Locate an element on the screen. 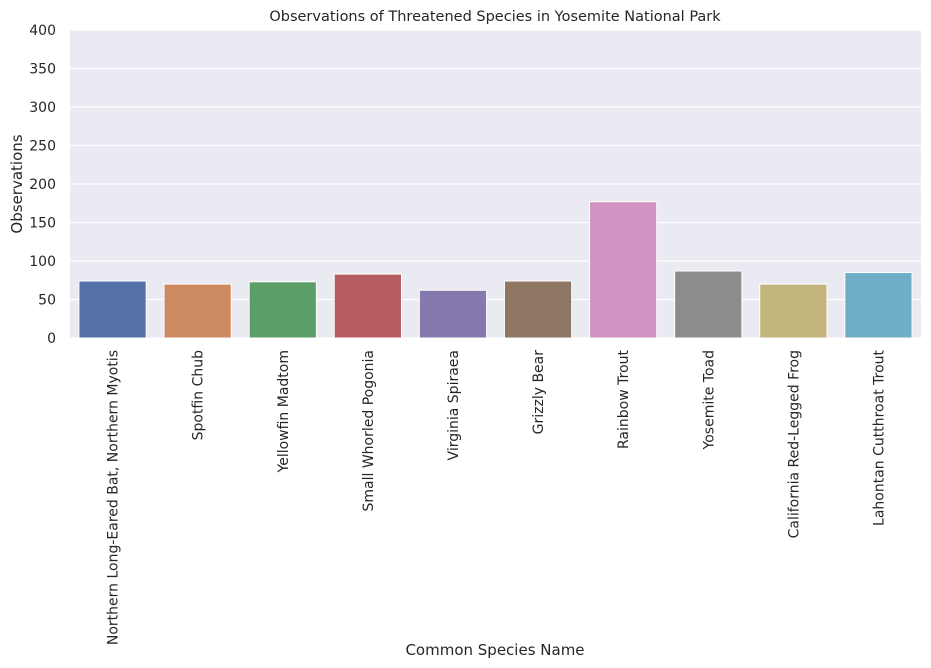  y-tick-label: 250 is located at coordinates (42, 147).